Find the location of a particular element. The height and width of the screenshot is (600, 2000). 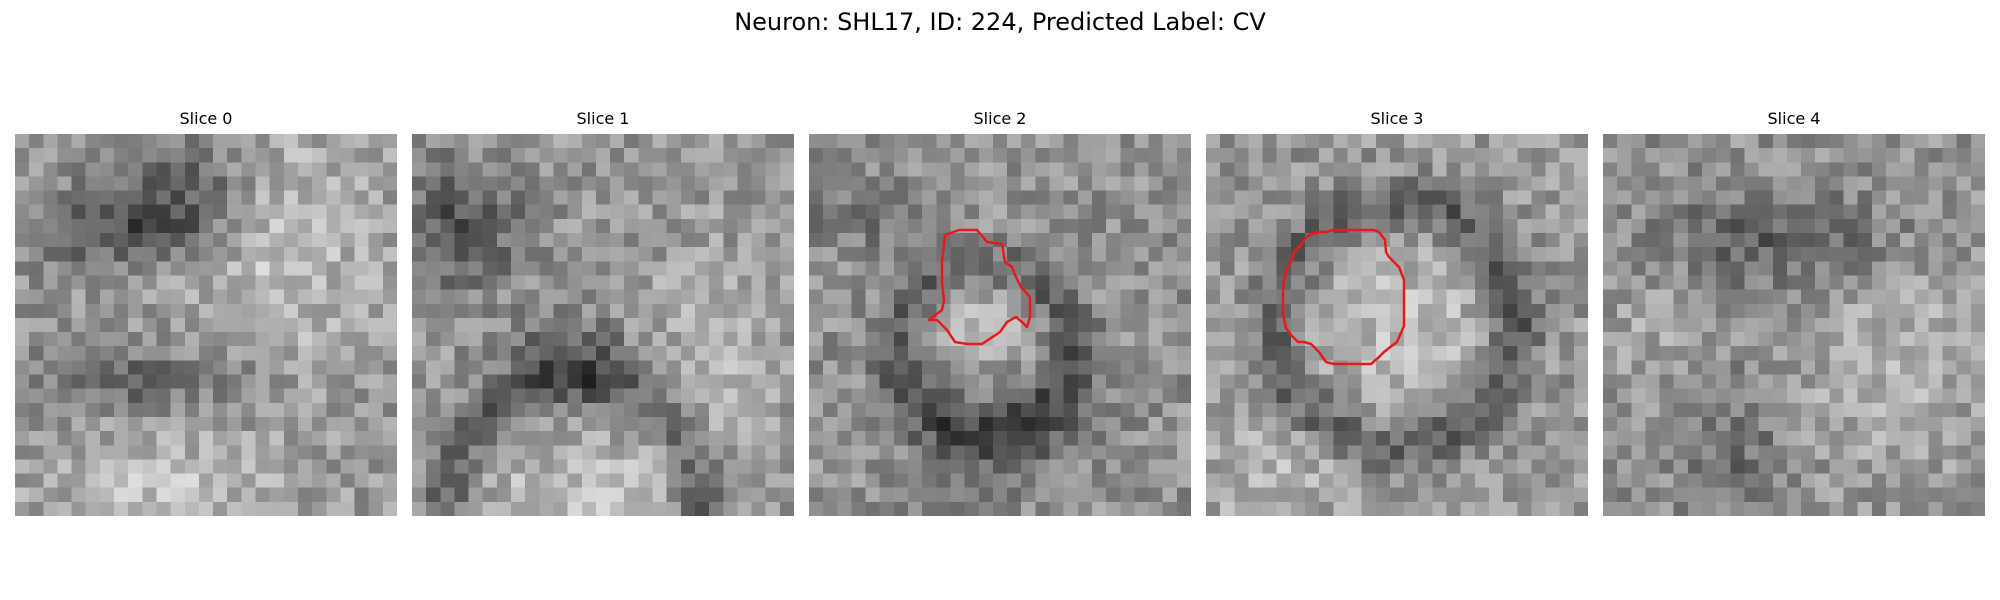

slice-panel-0: Slice 0 is located at coordinates (206, 312).